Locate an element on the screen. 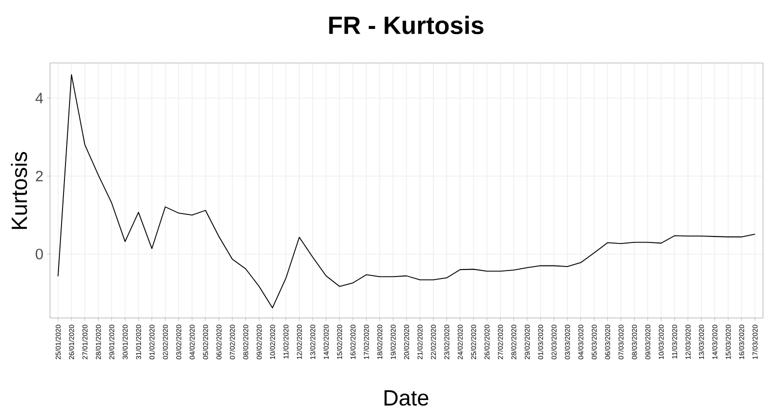  y-tick-label: 4 is located at coordinates (39, 98).